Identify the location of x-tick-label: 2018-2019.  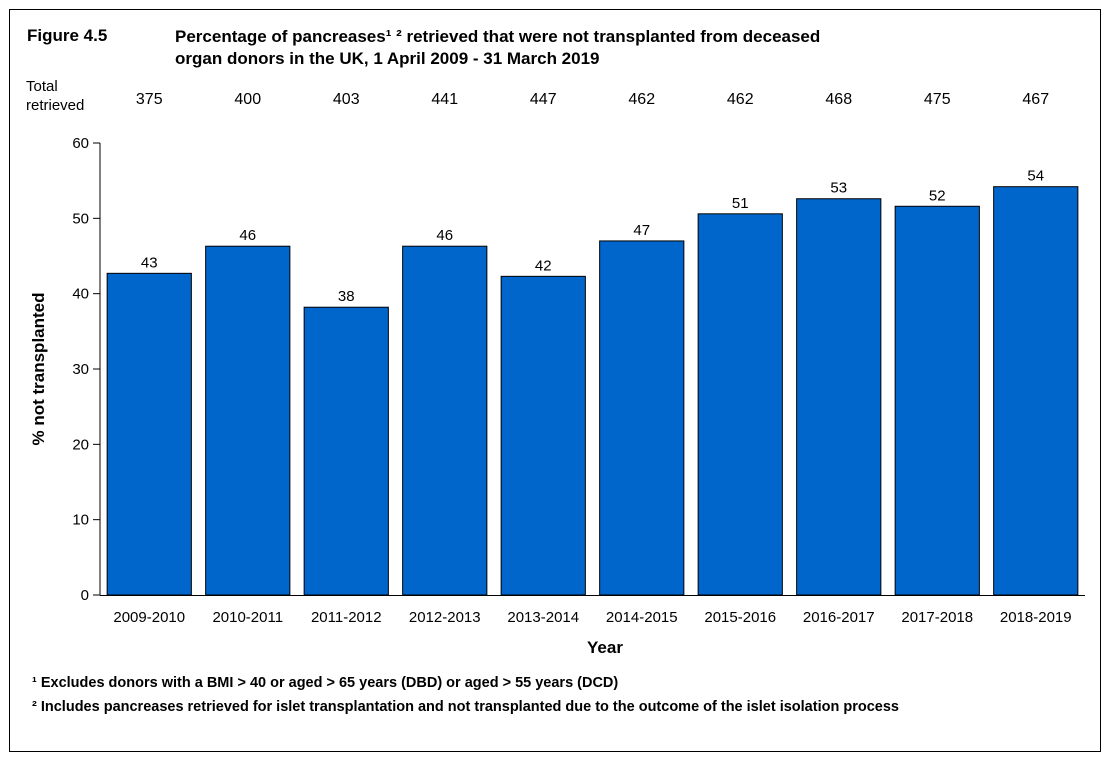
(1036, 617).